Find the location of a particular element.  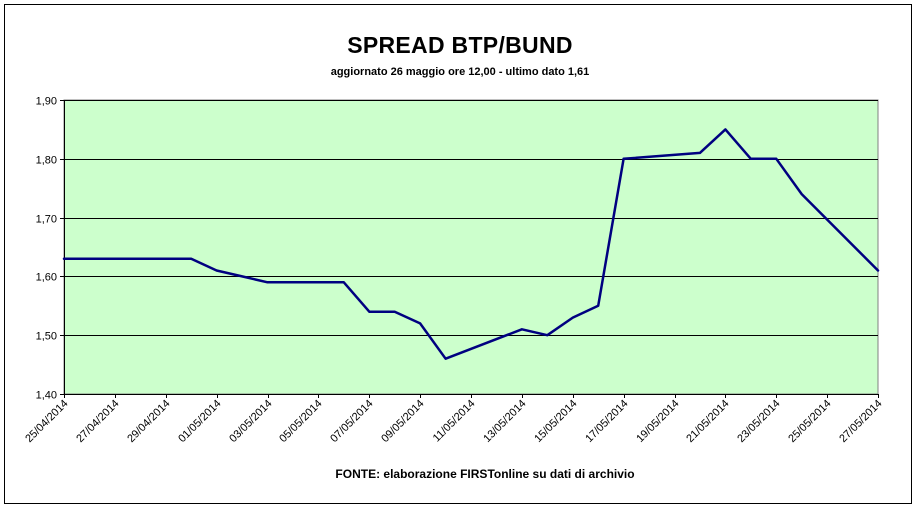

y-tick-labels: 1,40 1,50 1,60 1,70 1,80 1,90 is located at coordinates (46, 249).